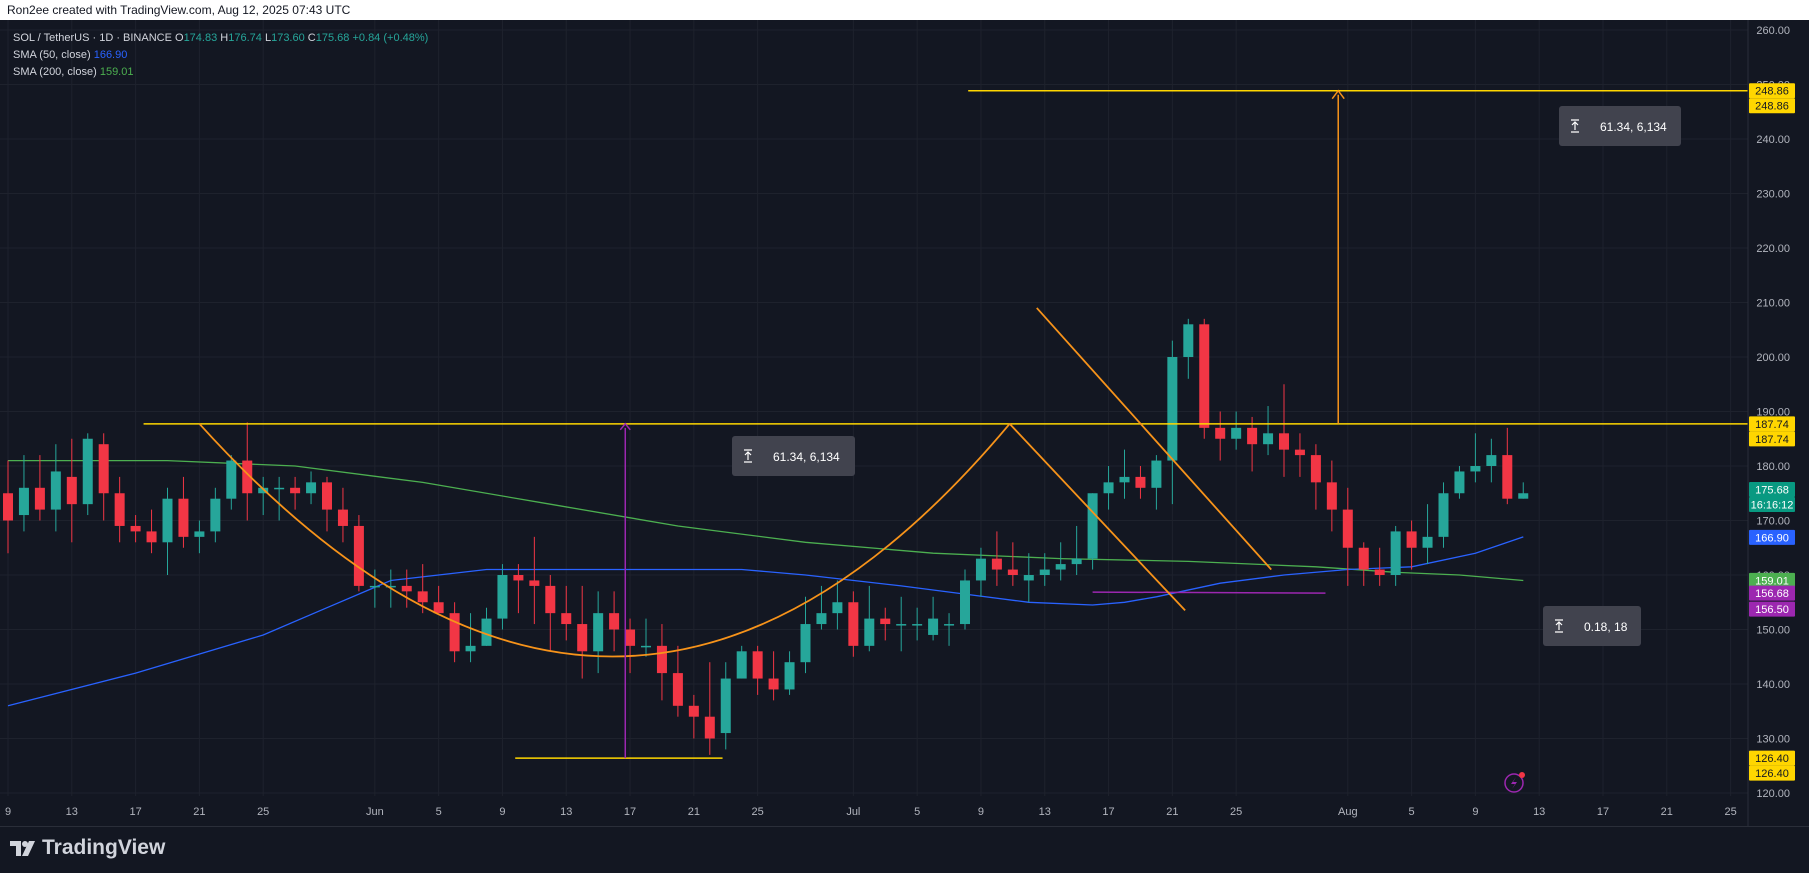  Describe the element at coordinates (1772, 490) in the screenshot. I see `price-tag: 175.68` at that location.